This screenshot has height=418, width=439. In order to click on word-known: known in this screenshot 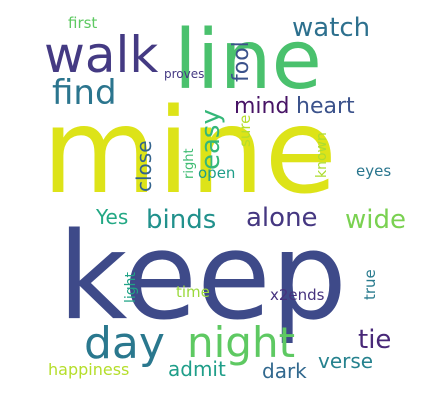, I will do `click(322, 155)`.